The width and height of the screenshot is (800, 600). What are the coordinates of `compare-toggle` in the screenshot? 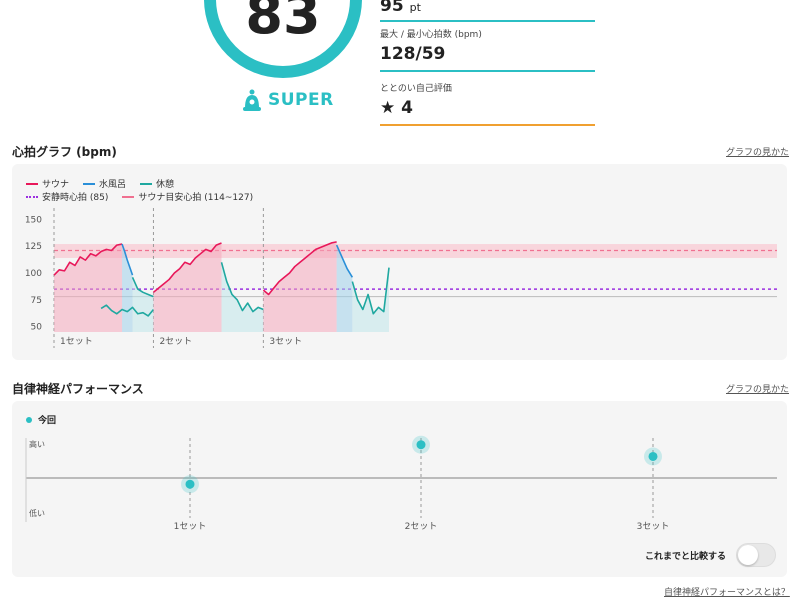 It's located at (756, 555).